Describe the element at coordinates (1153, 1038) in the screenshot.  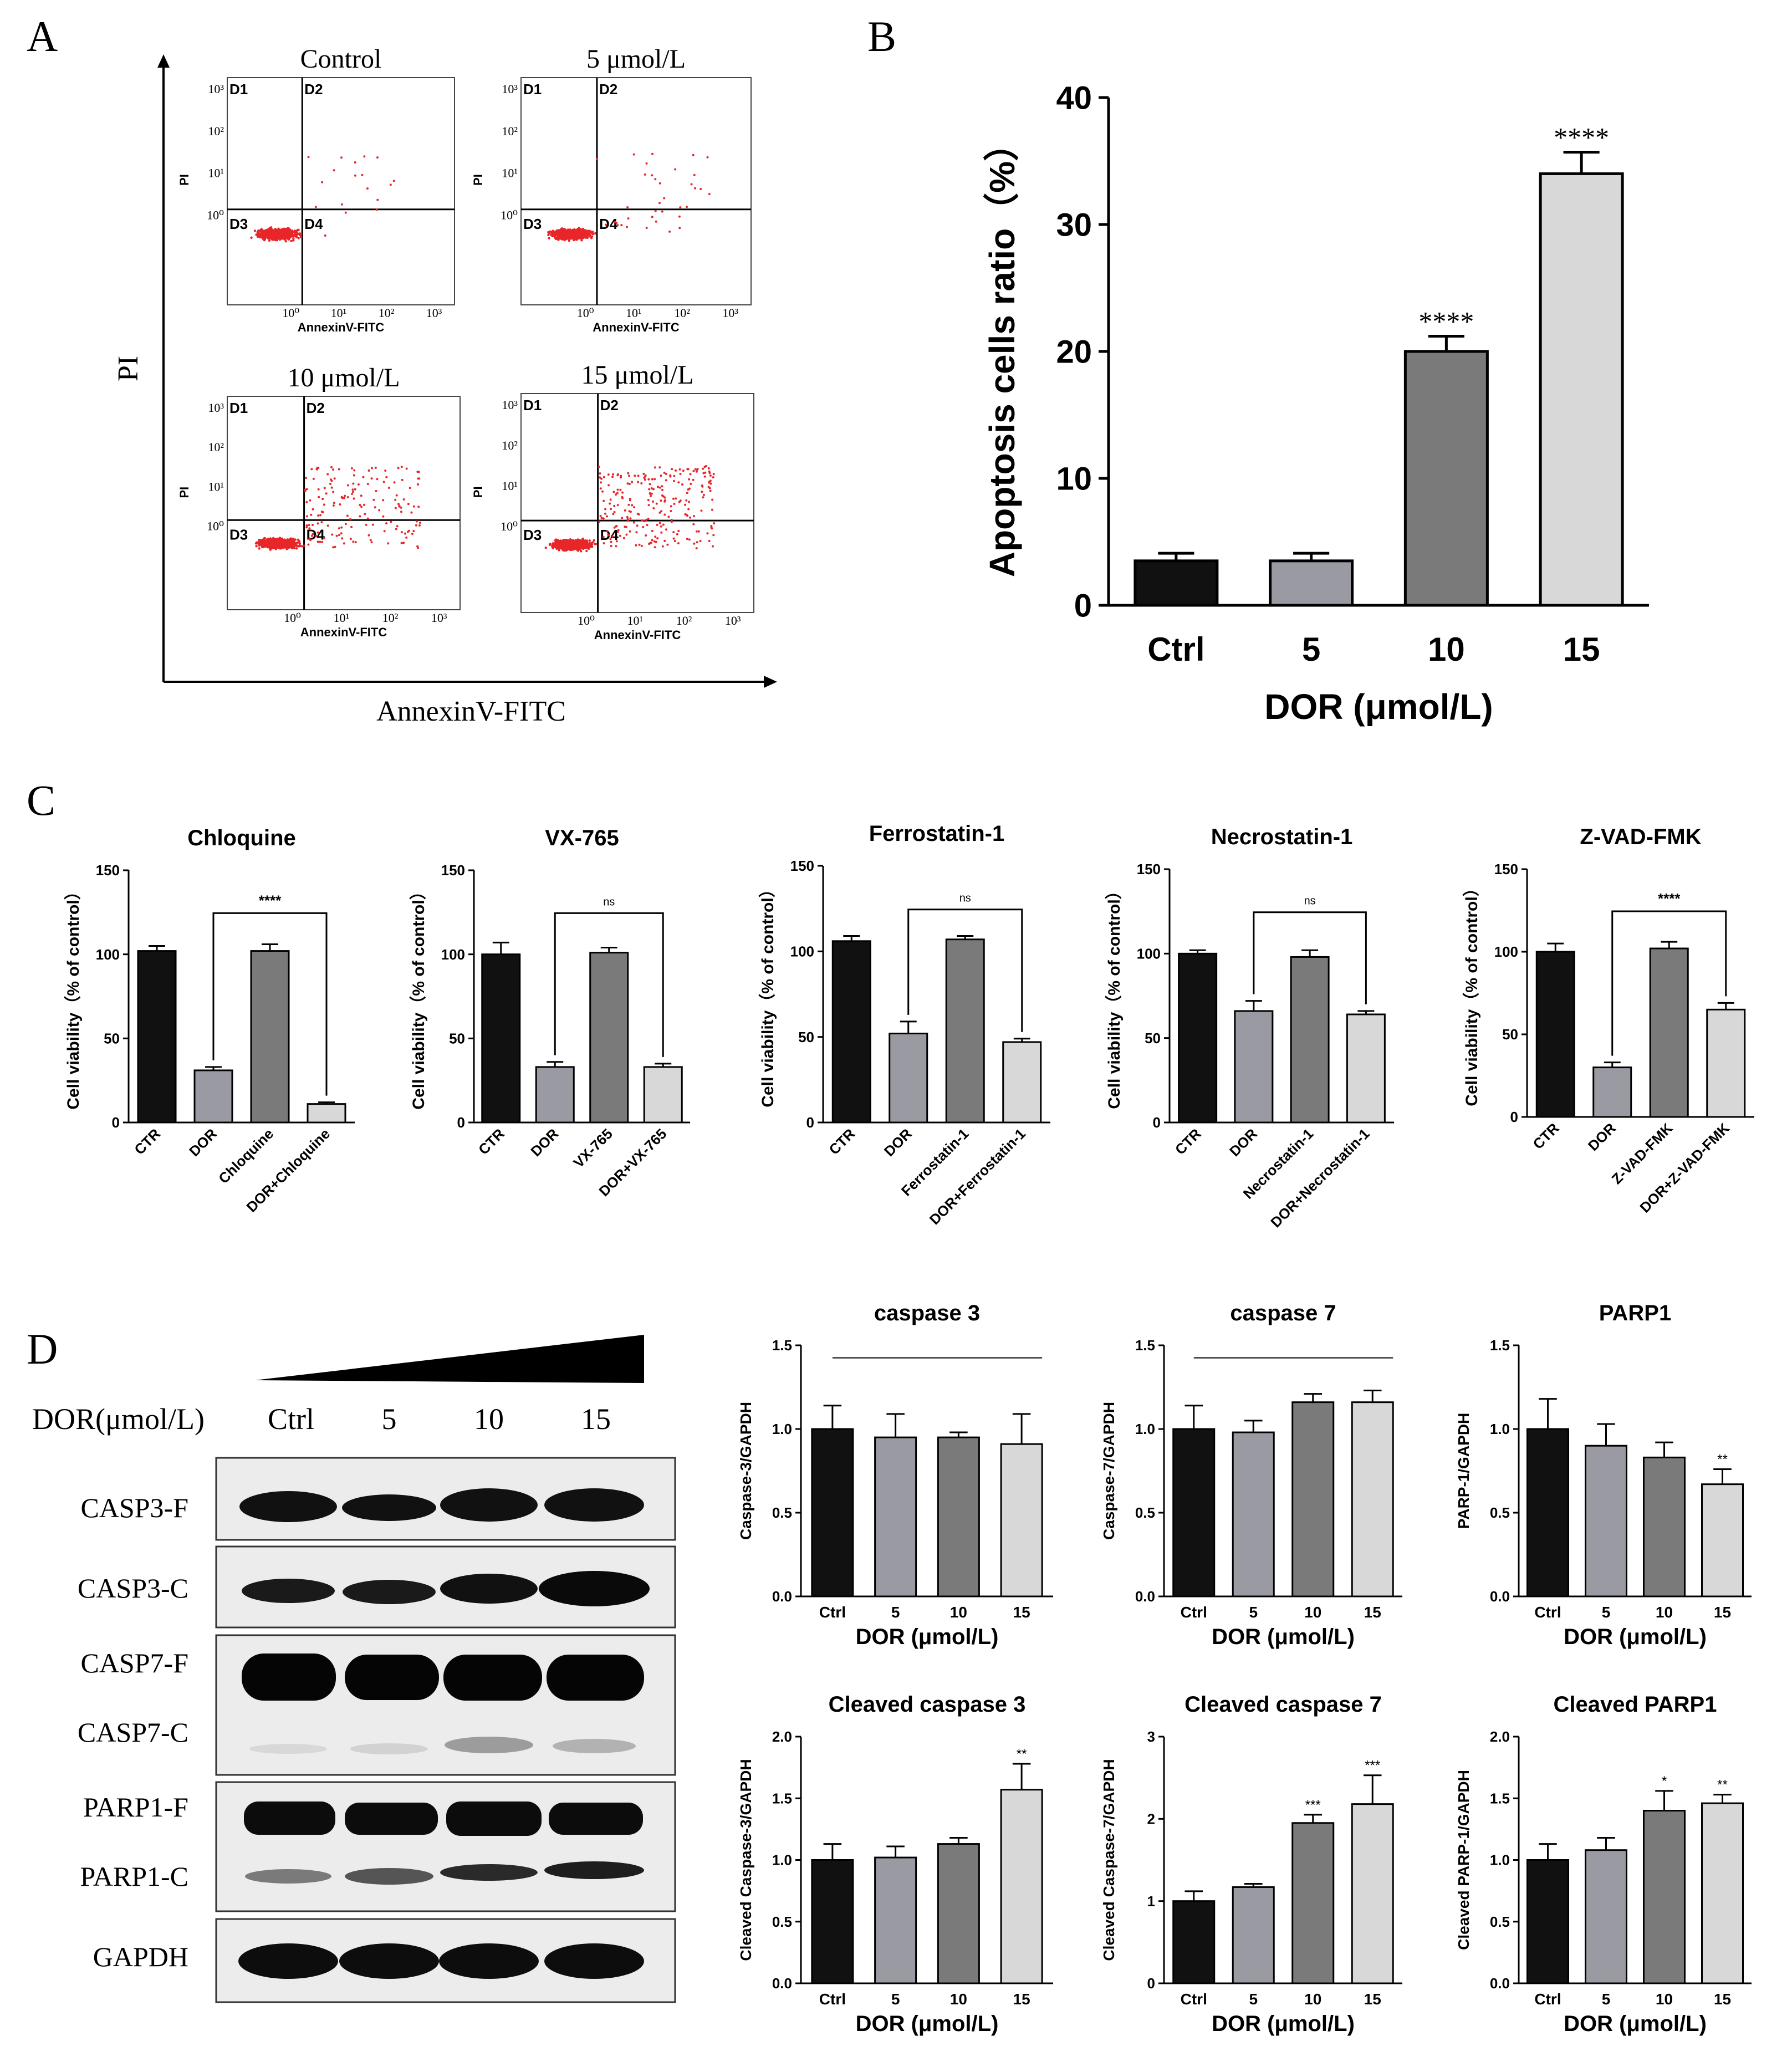
I see `y-tick-label: 50` at that location.